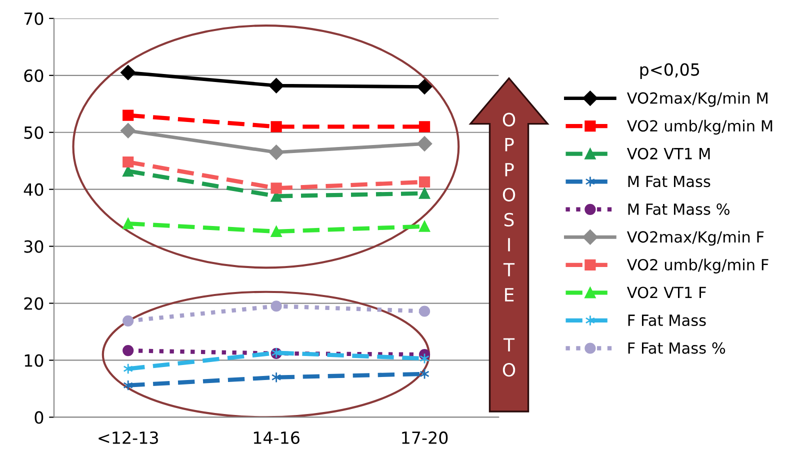 The height and width of the screenshot is (461, 794). I want to click on y-tick-label: 20, so click(34, 303).